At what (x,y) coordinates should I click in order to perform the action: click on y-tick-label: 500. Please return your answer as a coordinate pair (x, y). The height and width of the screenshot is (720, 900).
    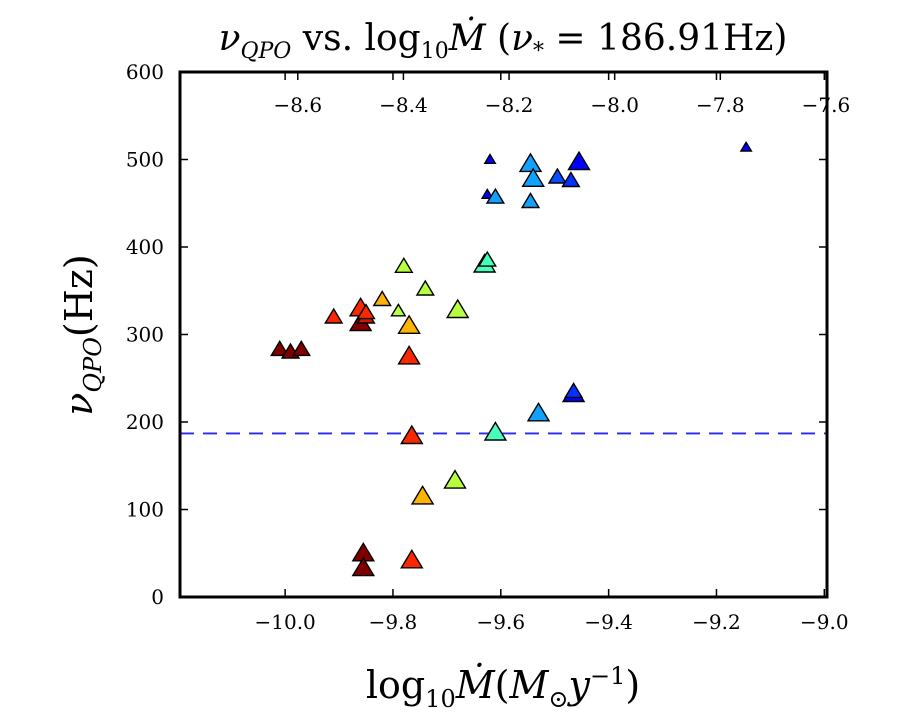
    Looking at the image, I should click on (145, 160).